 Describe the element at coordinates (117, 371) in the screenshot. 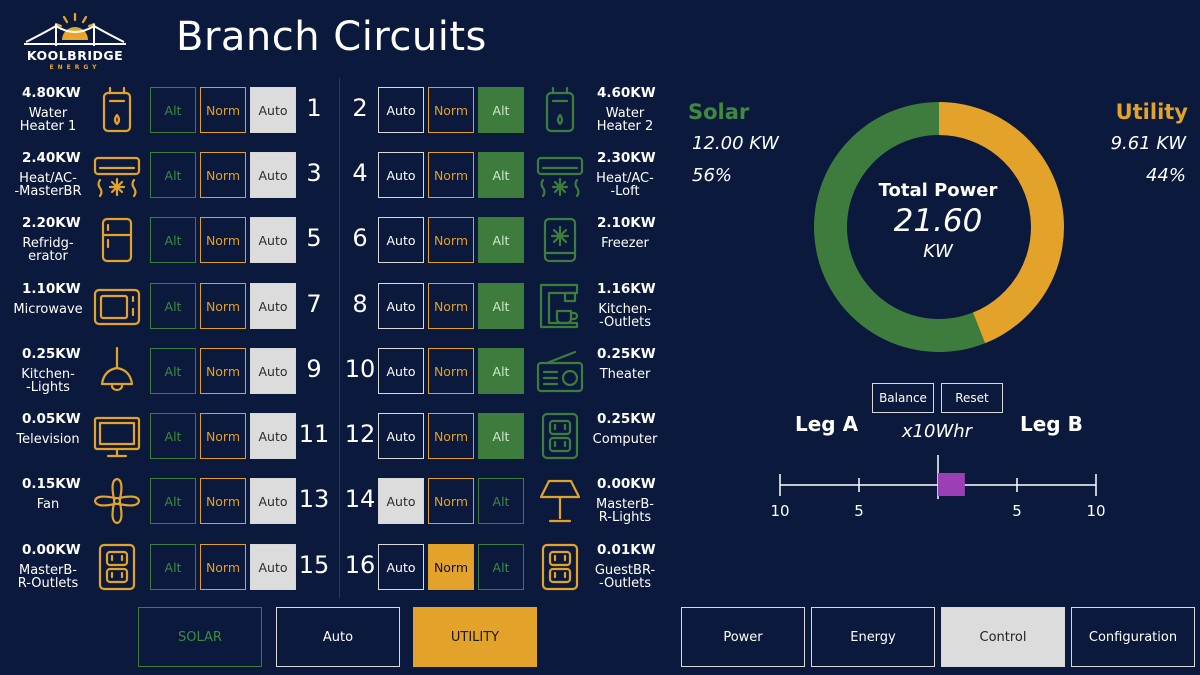

I see `pendant-light-icon` at that location.